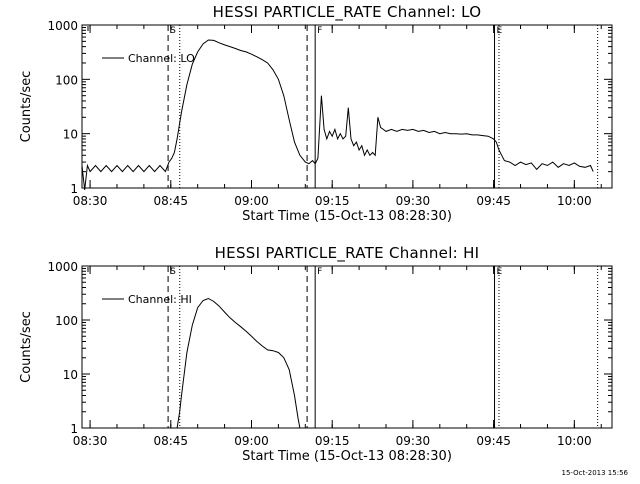 This screenshot has width=640, height=484. I want to click on chart-title: HESSI PARTICLE_RATE Channel: LO, so click(347, 12).